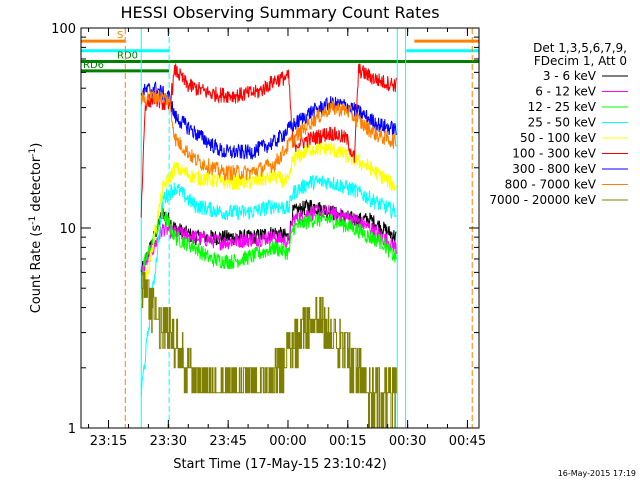 This screenshot has width=640, height=480. Describe the element at coordinates (36, 145) in the screenshot. I see `y-label-end: )` at that location.